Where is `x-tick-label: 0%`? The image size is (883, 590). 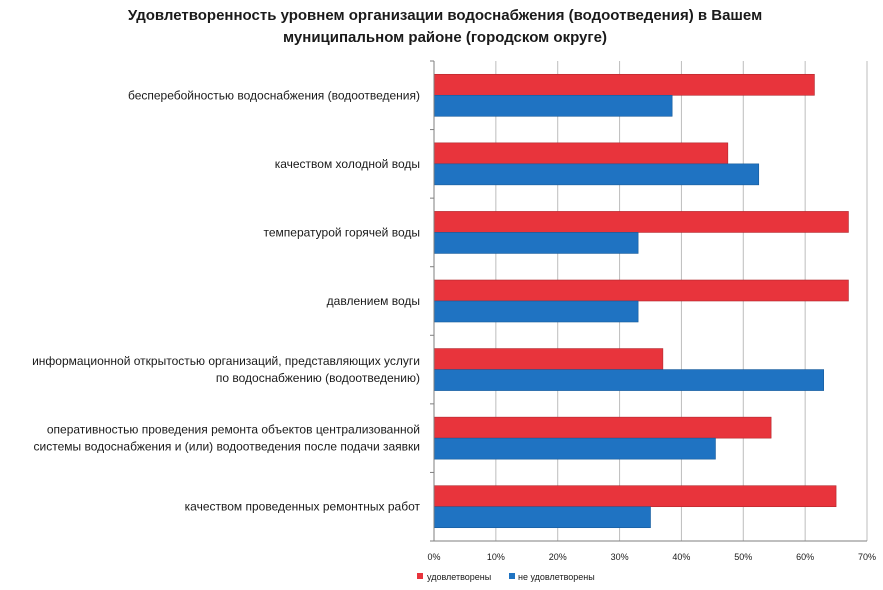
x-tick-label: 0% is located at coordinates (433, 557).